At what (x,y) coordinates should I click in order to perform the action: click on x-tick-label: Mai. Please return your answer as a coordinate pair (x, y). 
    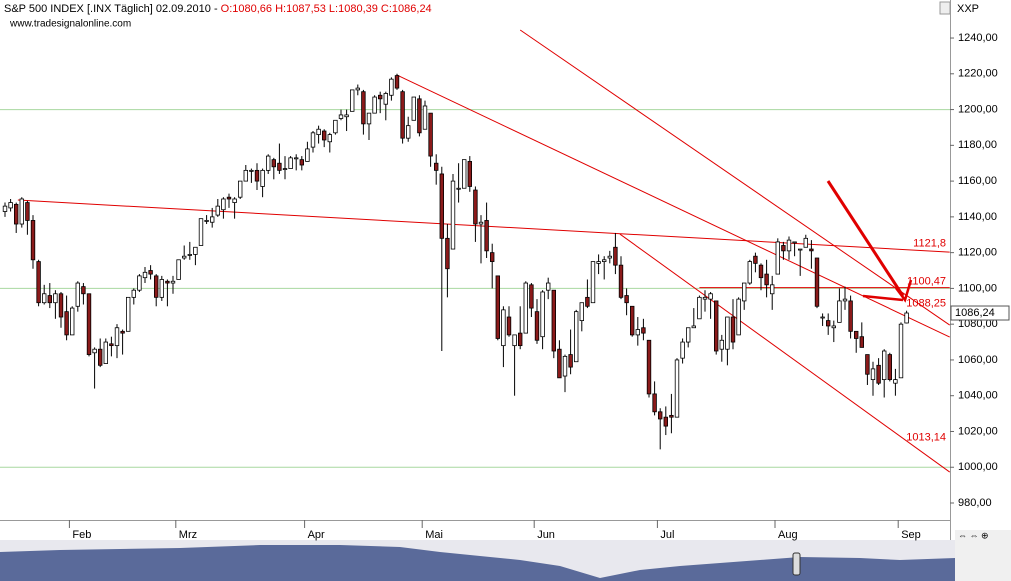
    Looking at the image, I should click on (434, 535).